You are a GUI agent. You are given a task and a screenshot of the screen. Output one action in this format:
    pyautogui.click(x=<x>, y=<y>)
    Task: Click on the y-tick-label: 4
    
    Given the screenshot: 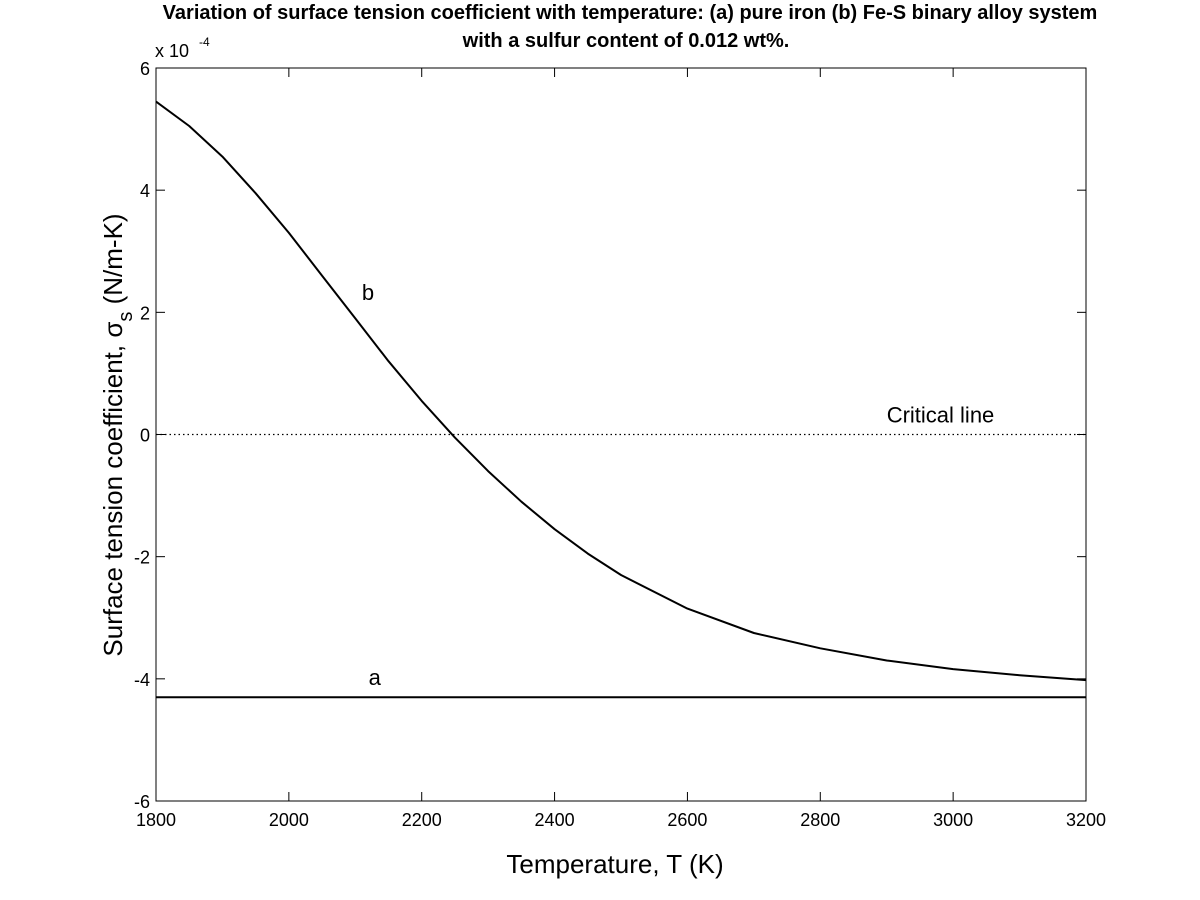 What is the action you would take?
    pyautogui.click(x=145, y=191)
    